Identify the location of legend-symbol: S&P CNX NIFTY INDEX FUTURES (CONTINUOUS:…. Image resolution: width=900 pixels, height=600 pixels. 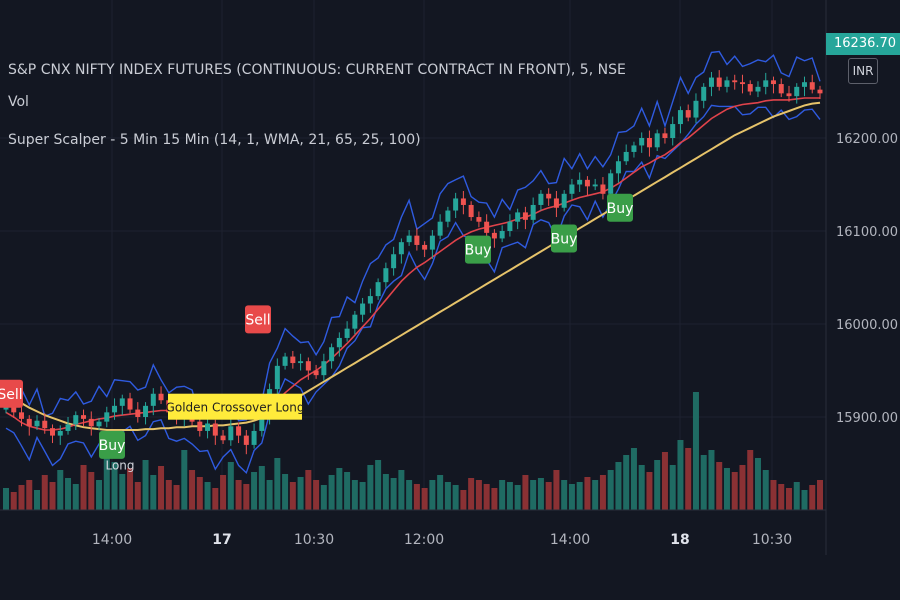
(317, 70).